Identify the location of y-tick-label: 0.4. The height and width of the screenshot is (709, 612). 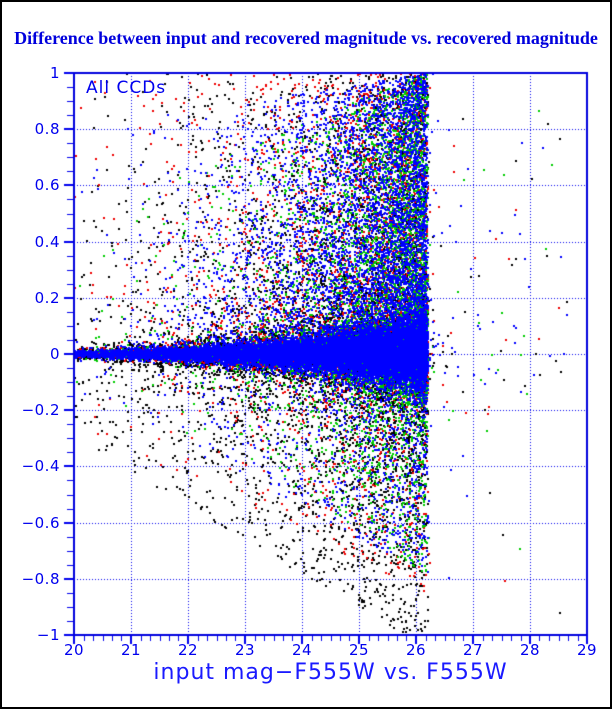
(47, 241).